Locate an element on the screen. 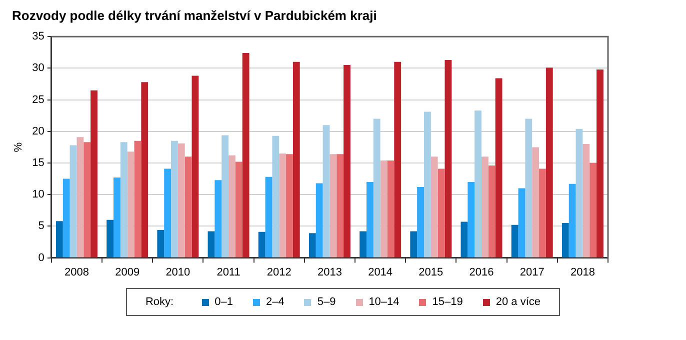 Image resolution: width=686 pixels, height=340 pixels. x-tick-label: 2010 is located at coordinates (178, 272).